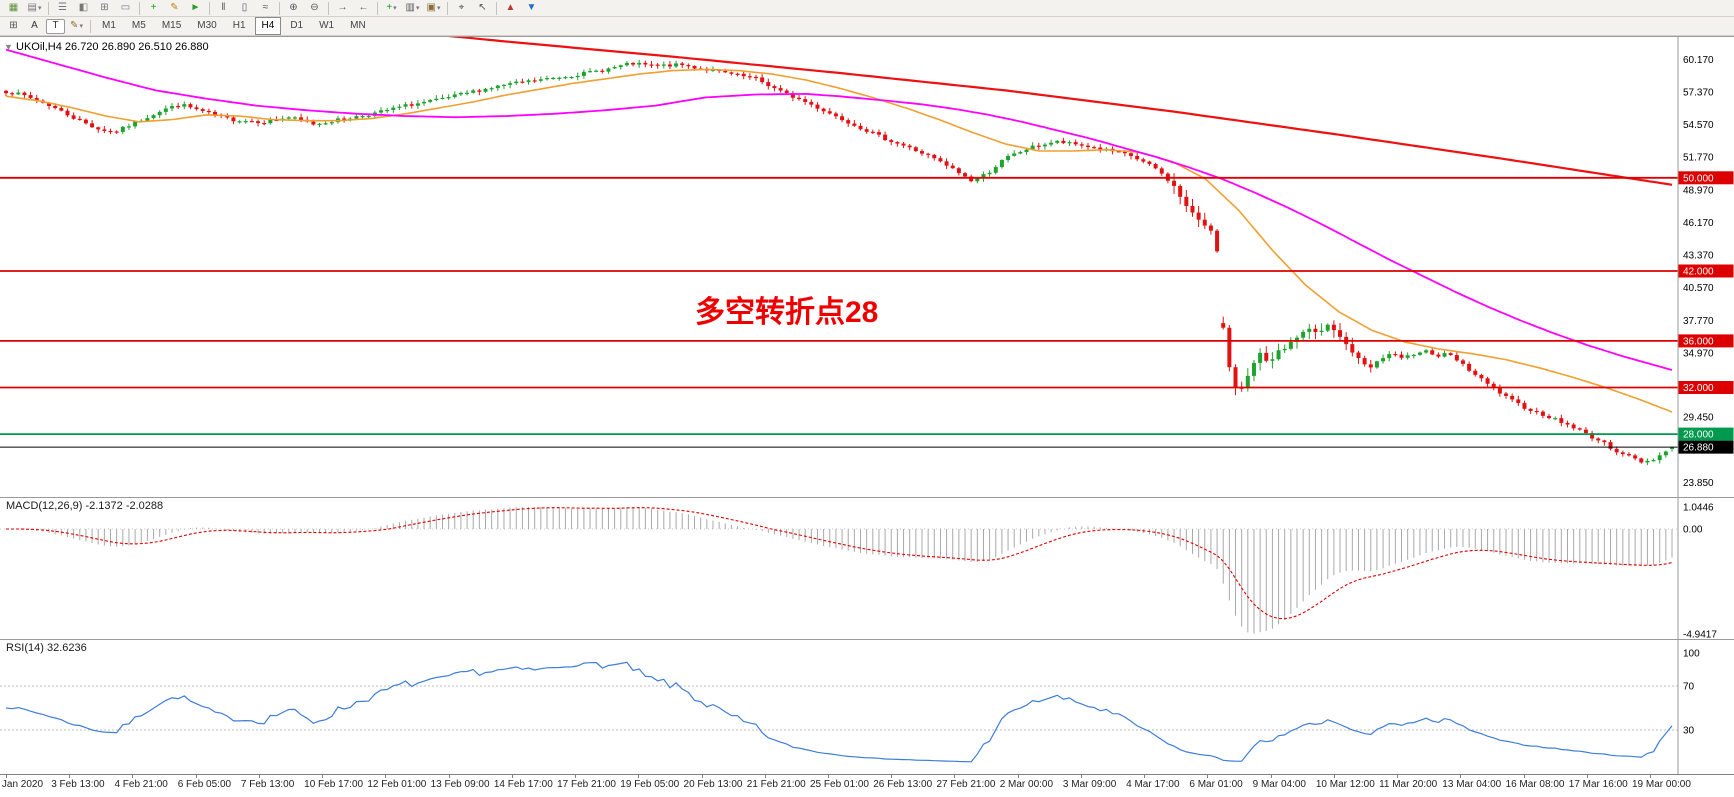 Image resolution: width=1734 pixels, height=797 pixels. What do you see at coordinates (1689, 687) in the screenshot?
I see `rsi-axis-label: 70` at bounding box center [1689, 687].